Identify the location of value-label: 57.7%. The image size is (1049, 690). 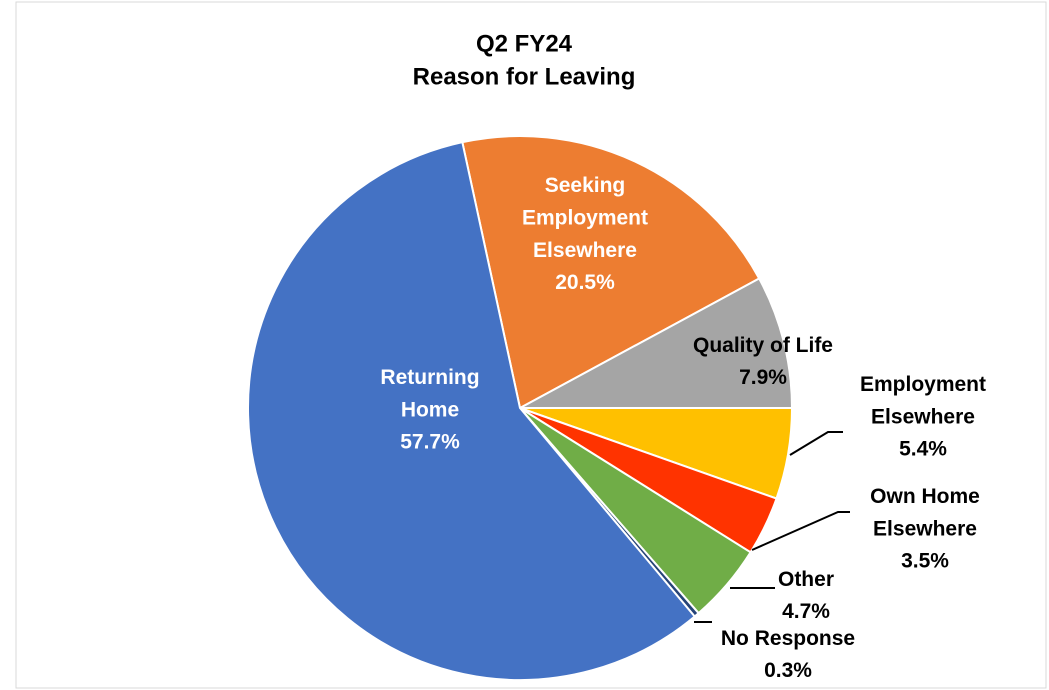
(430, 442).